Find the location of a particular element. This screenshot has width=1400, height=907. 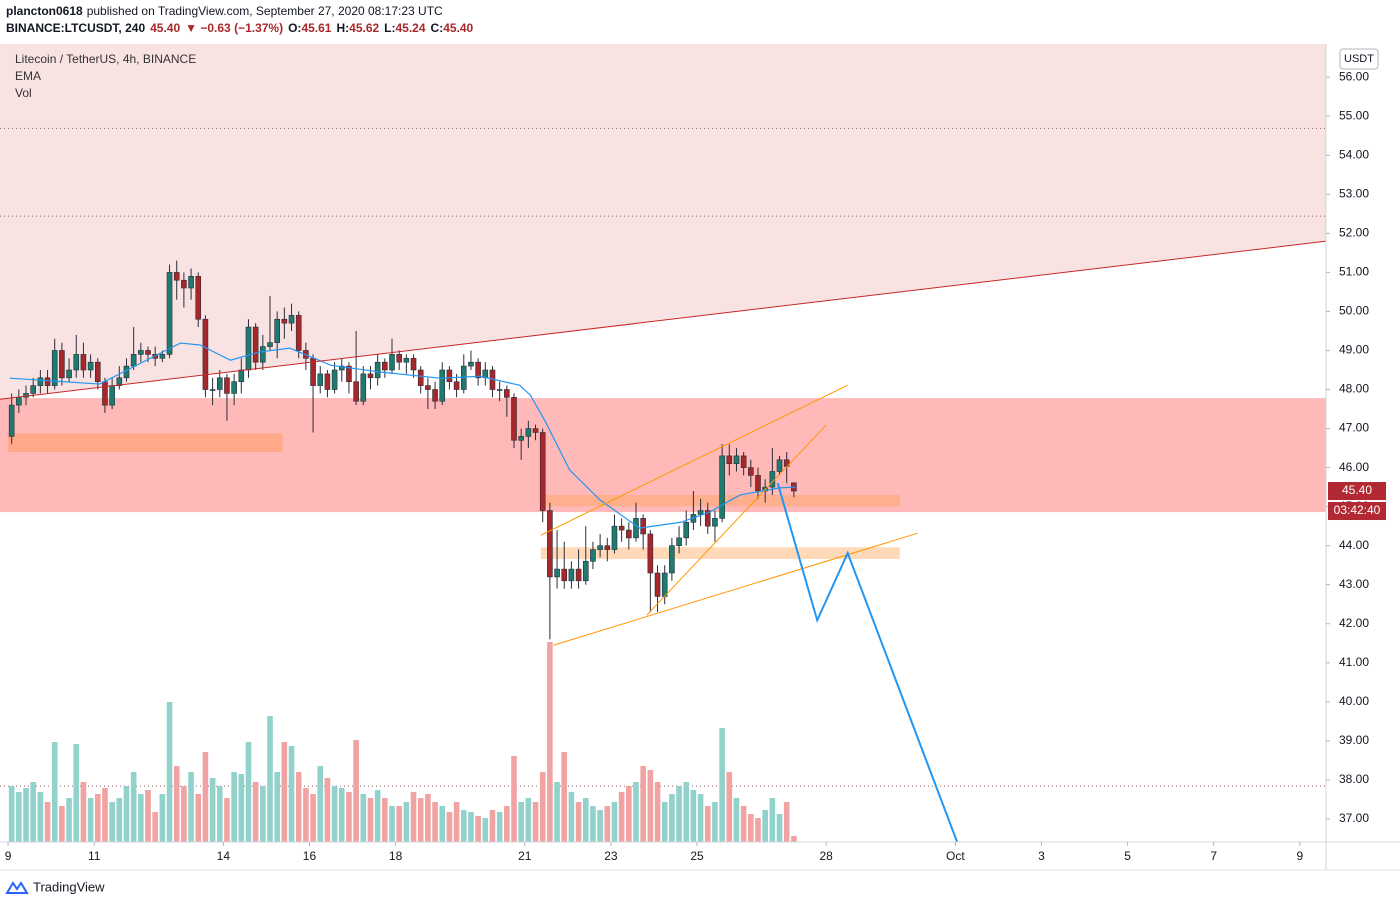

x-tick-label: 9 is located at coordinates (8, 856).